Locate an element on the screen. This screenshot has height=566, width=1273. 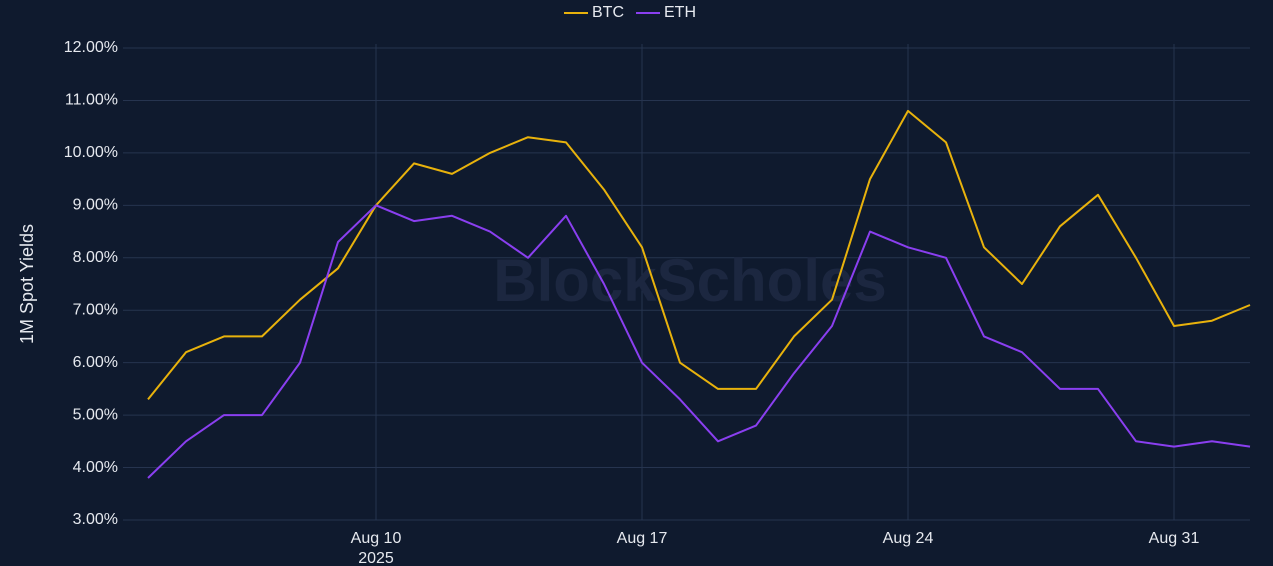
x-tick-label: Aug 31 is located at coordinates (1174, 538).